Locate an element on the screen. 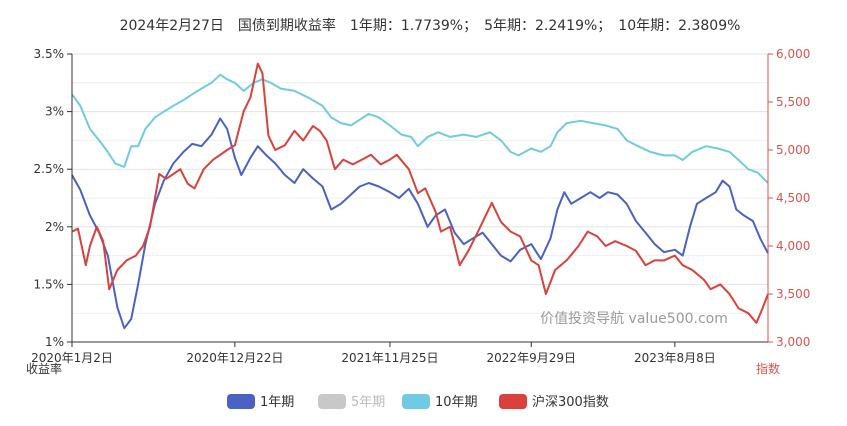 The width and height of the screenshot is (847, 426). right-tick-label: 3,000 is located at coordinates (793, 342).